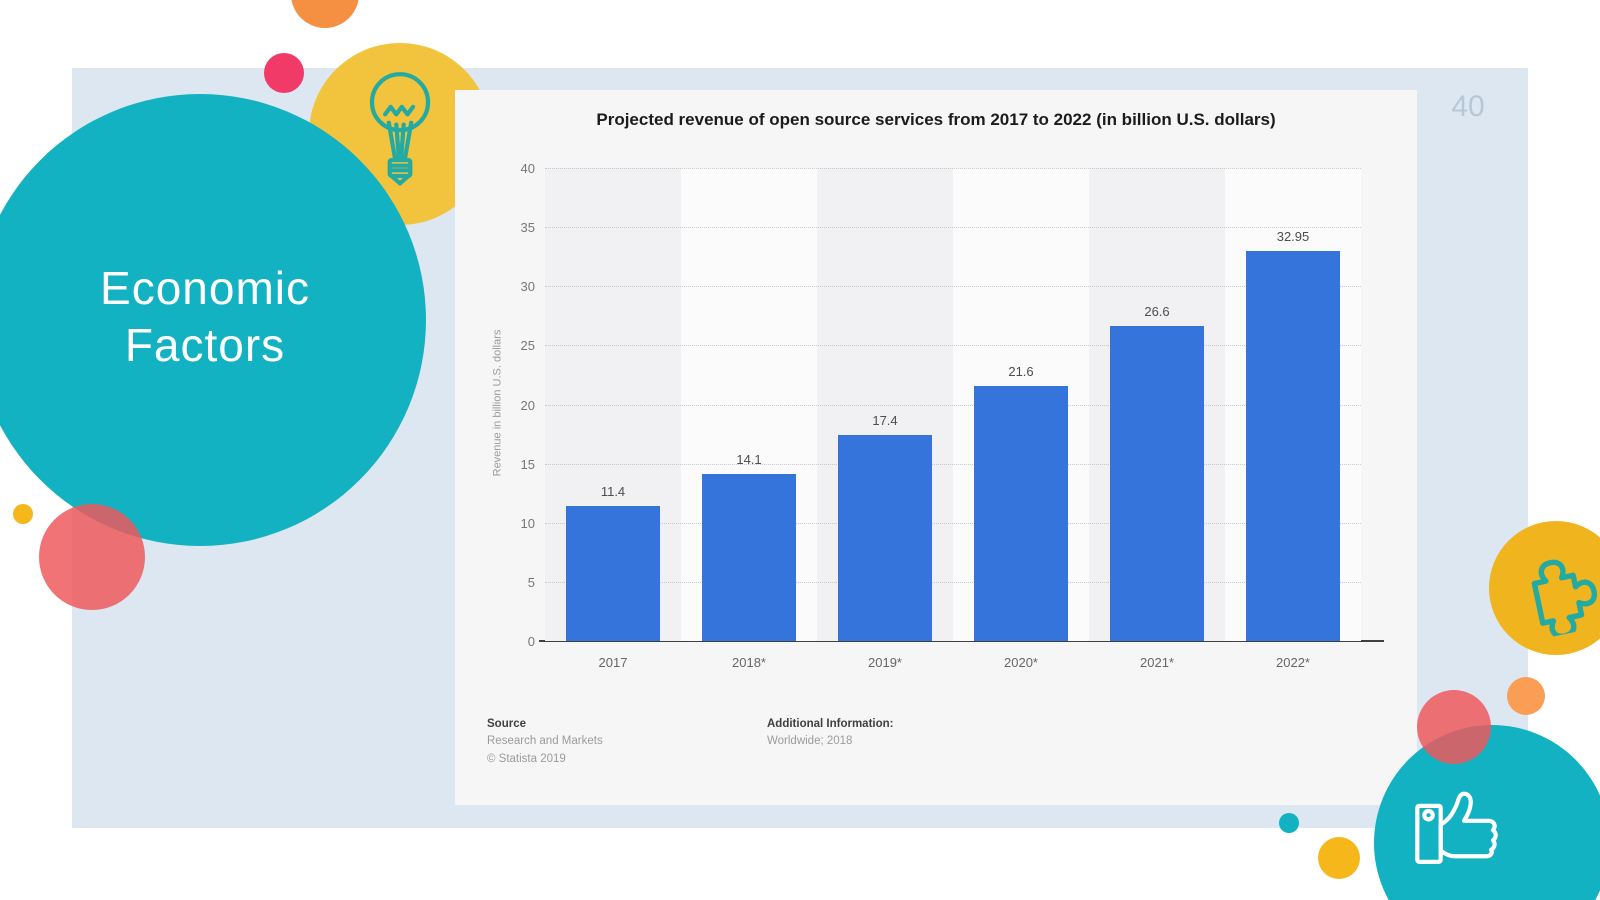  Describe the element at coordinates (810, 741) in the screenshot. I see `additional-info-line: Worldwide; 2018` at that location.